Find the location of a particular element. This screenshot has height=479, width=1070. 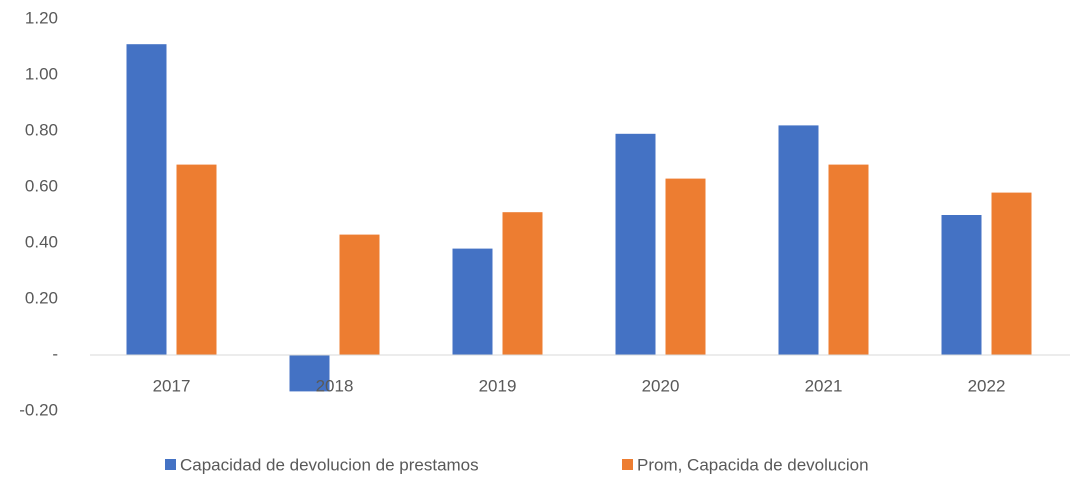

y-tick-label: 0.80 is located at coordinates (41, 129).